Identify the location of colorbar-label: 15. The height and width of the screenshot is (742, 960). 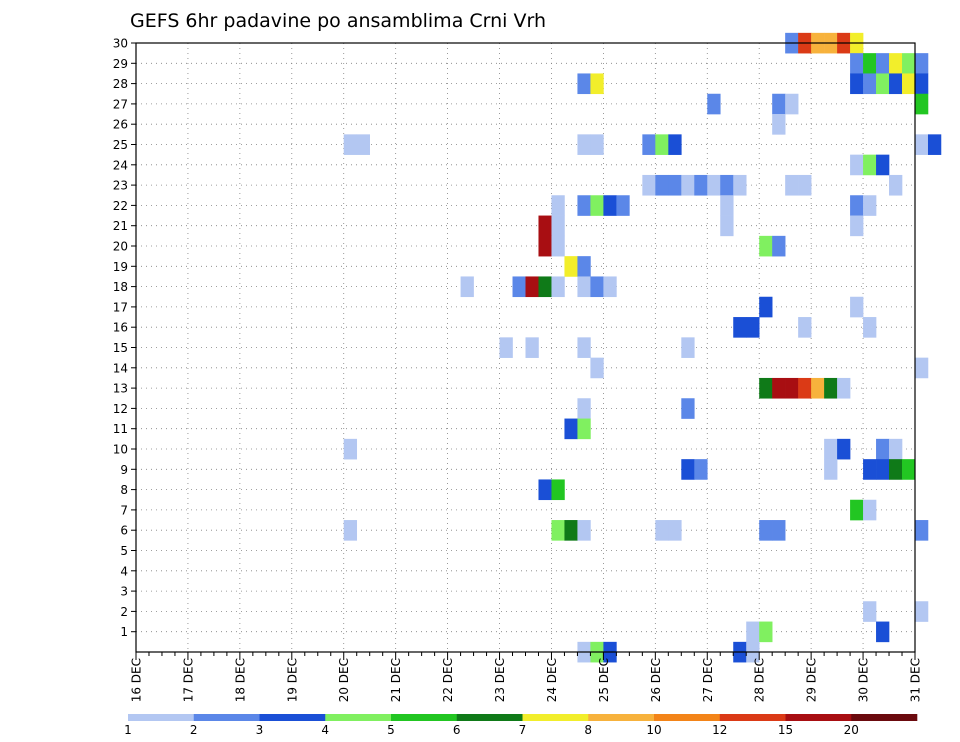
(785, 730).